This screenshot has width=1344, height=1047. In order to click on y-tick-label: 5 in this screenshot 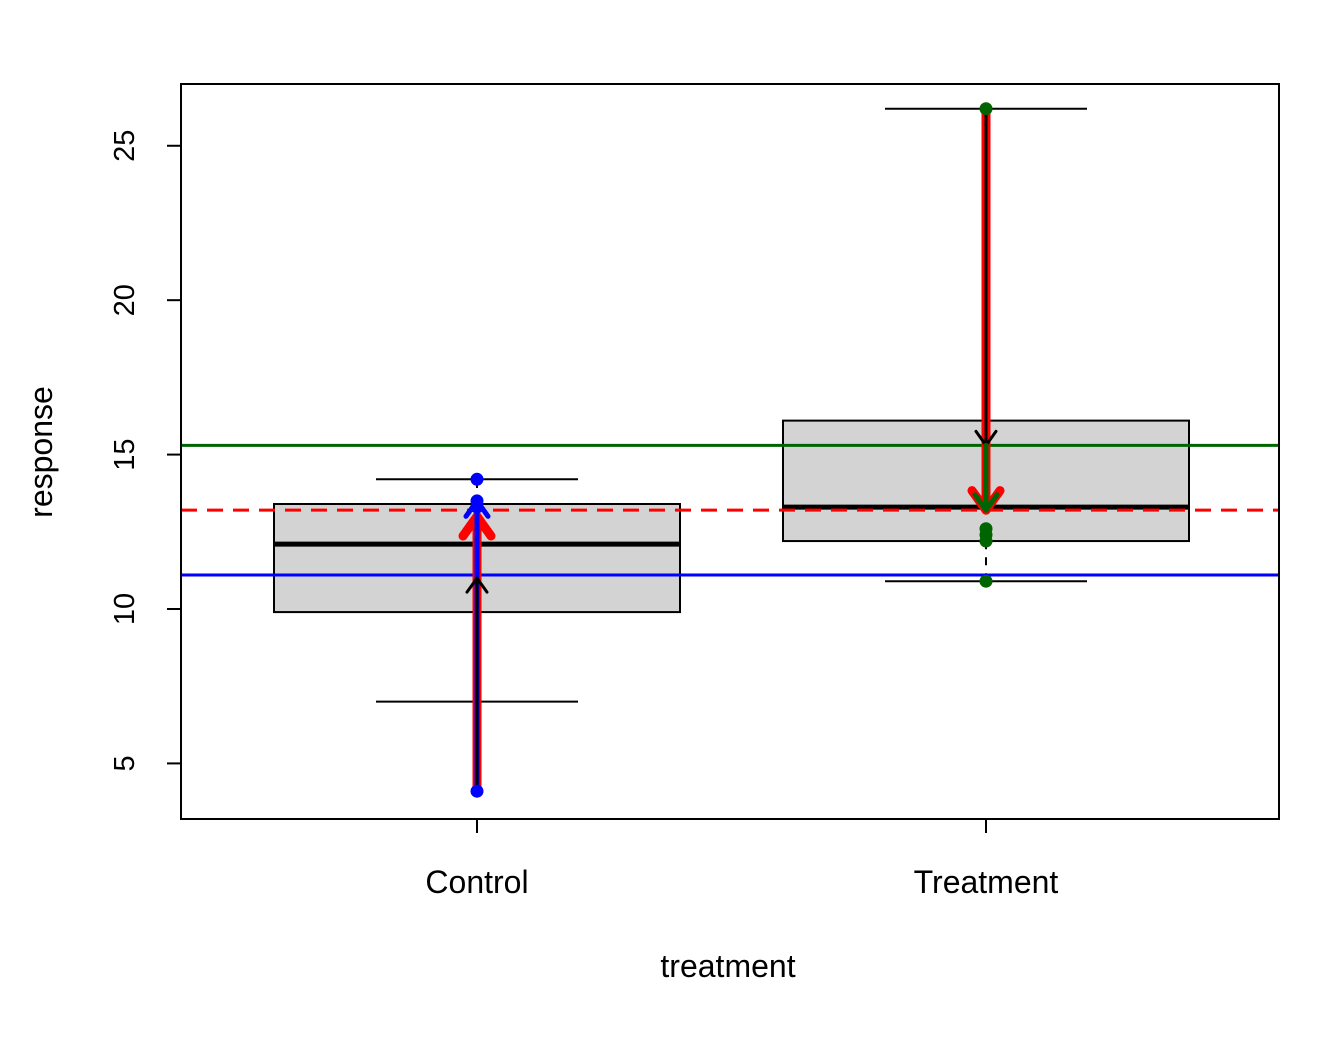, I will do `click(125, 763)`.